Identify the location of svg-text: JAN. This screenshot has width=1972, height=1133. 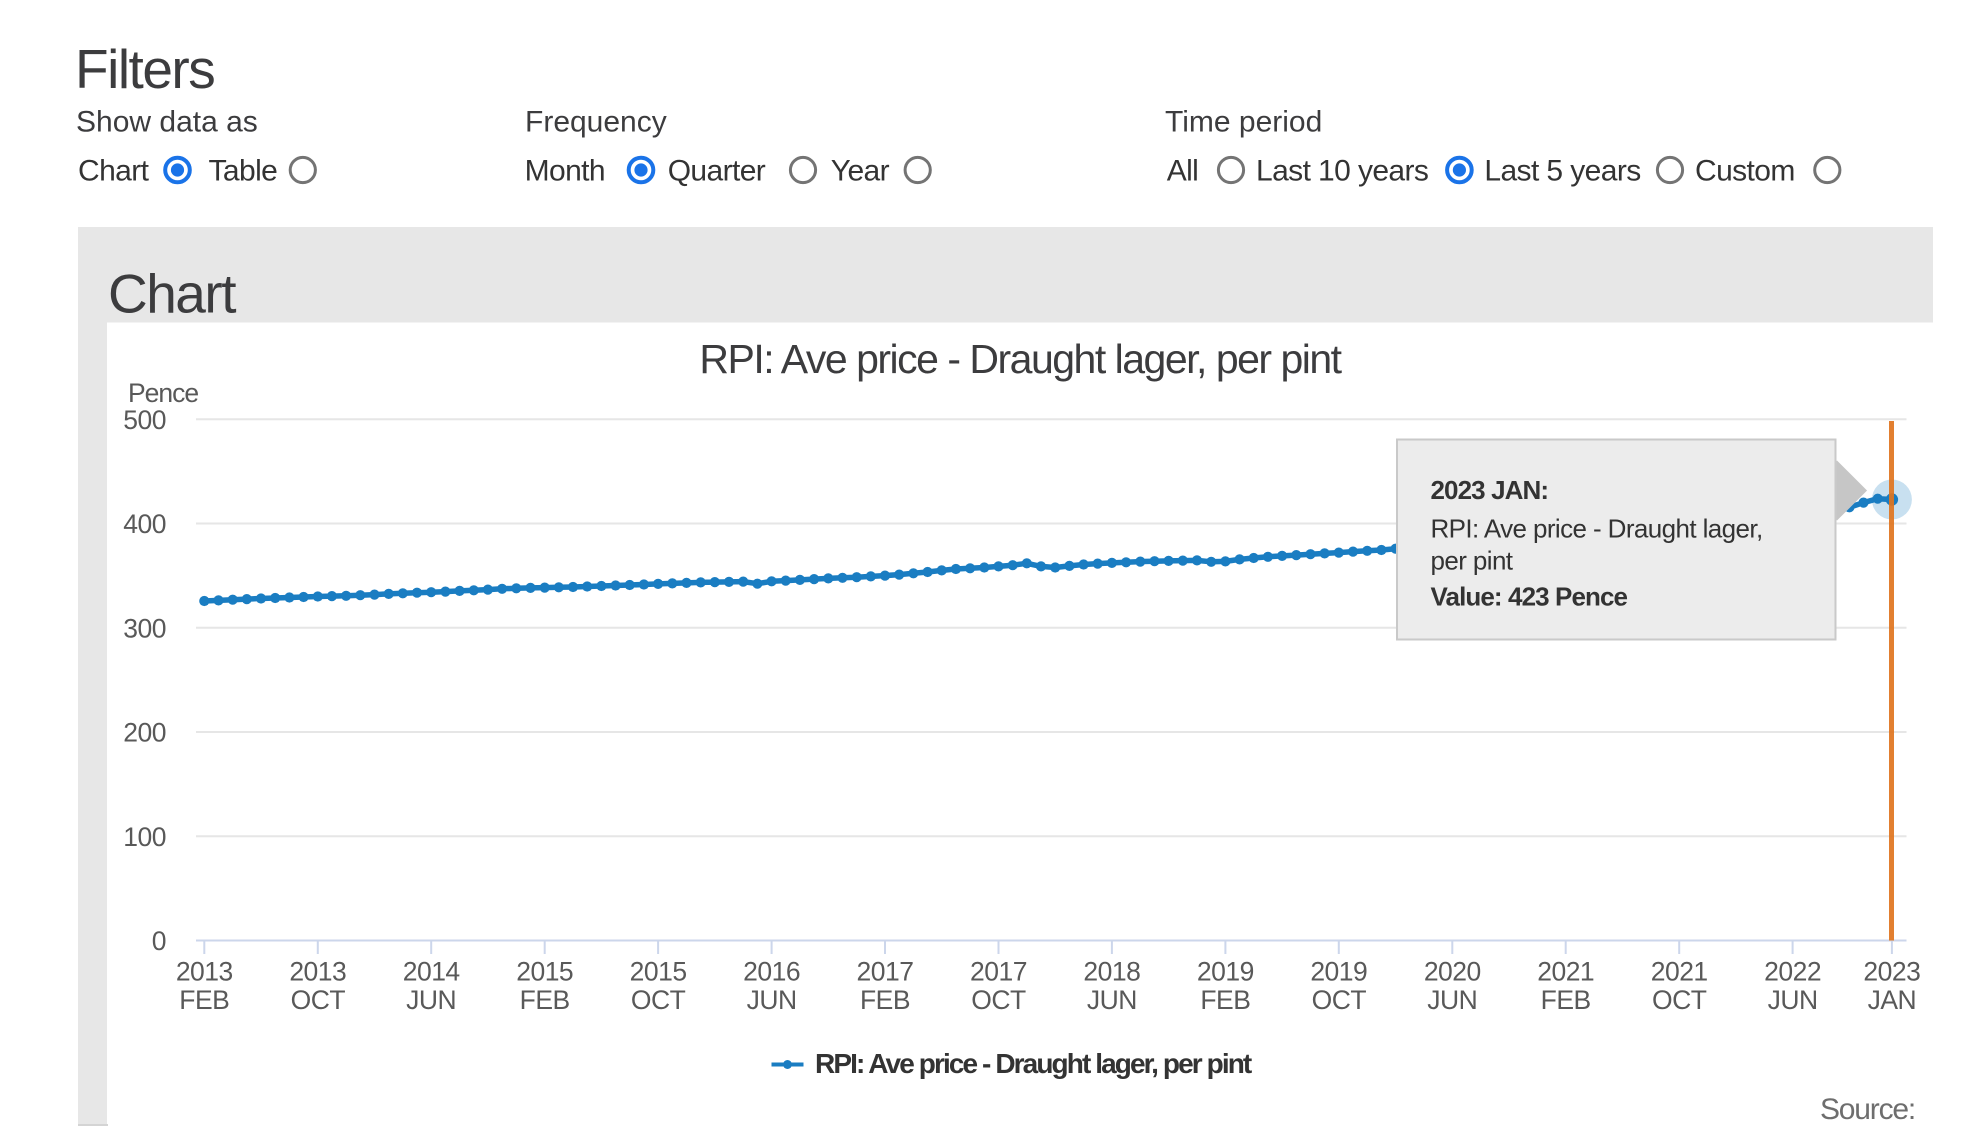
(1892, 1000).